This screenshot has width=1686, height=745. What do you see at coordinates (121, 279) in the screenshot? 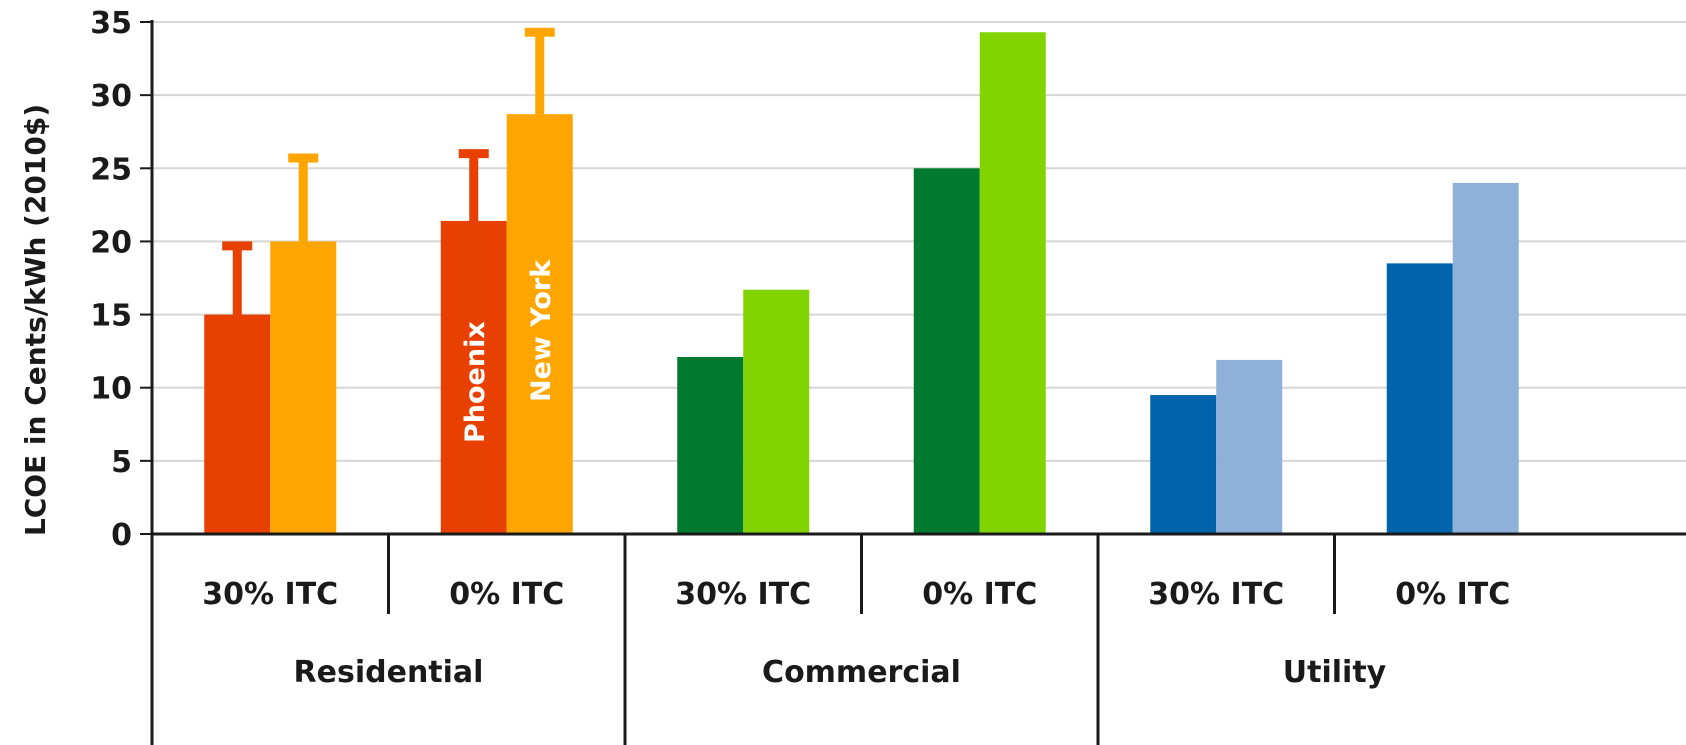
I see `y-axis-ticks: 0 5 10 15 20 25 30 35` at bounding box center [121, 279].